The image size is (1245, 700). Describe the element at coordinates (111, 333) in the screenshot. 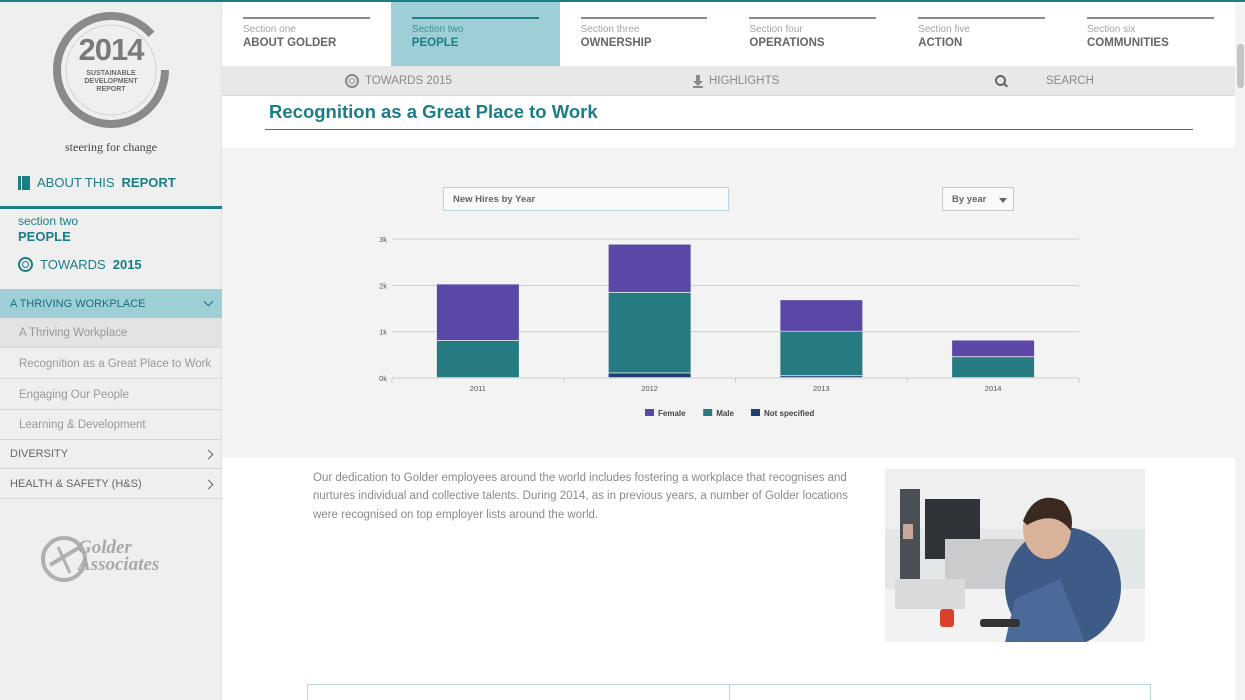

I see `sidebar-item-thriving-workplace: A Thriving Workplace` at that location.